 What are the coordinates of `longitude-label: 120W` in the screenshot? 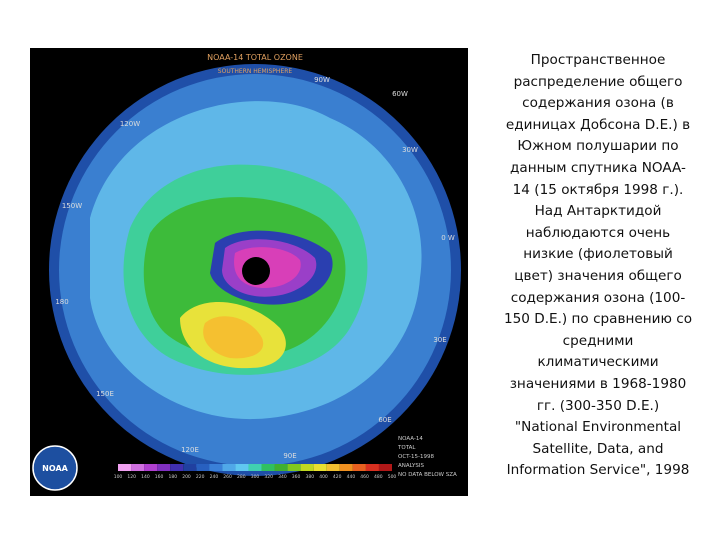 It's located at (130, 124).